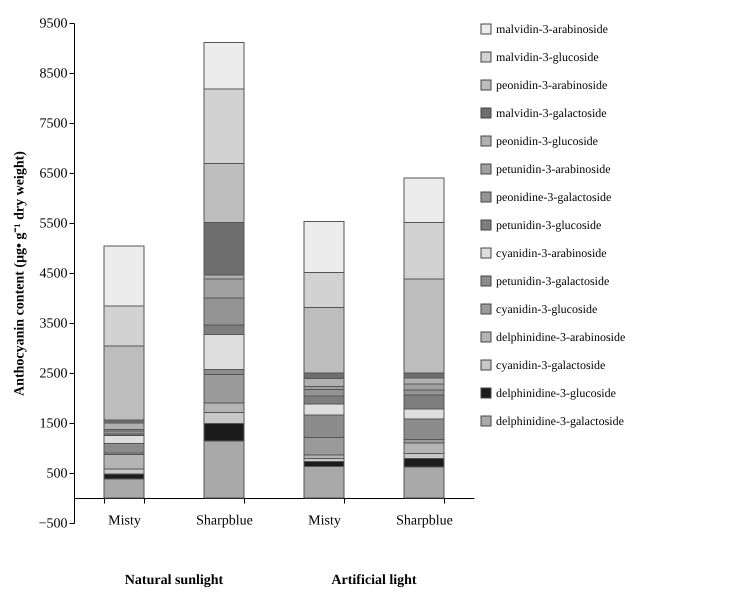  Describe the element at coordinates (551, 113) in the screenshot. I see `legend-label: malvidin-3-galactoside` at that location.